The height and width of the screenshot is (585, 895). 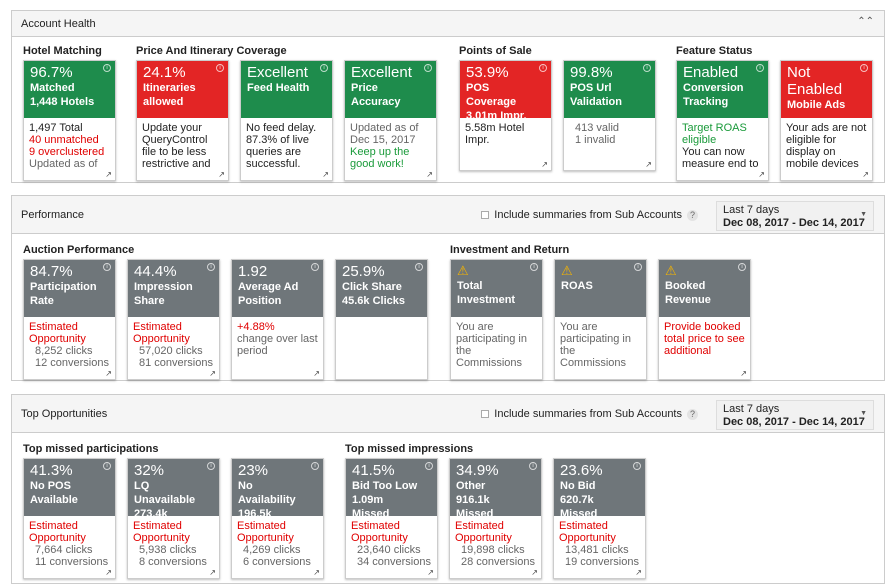 I want to click on card-body-line: 8,252 clicks, so click(x=64, y=351).